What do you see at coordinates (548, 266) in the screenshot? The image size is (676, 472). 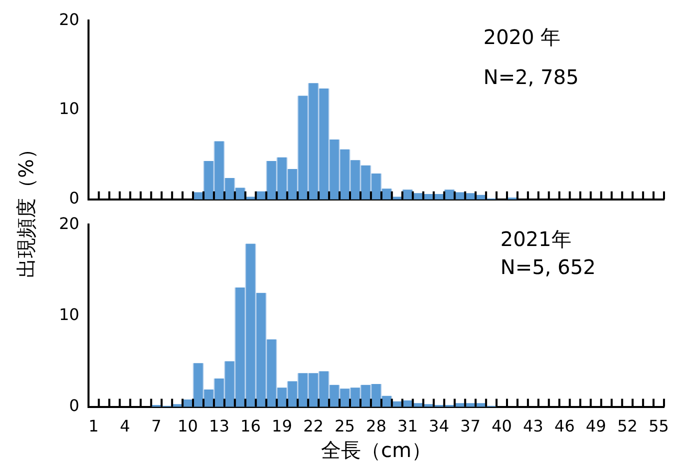 I see `annotation: N=5, 652` at bounding box center [548, 266].